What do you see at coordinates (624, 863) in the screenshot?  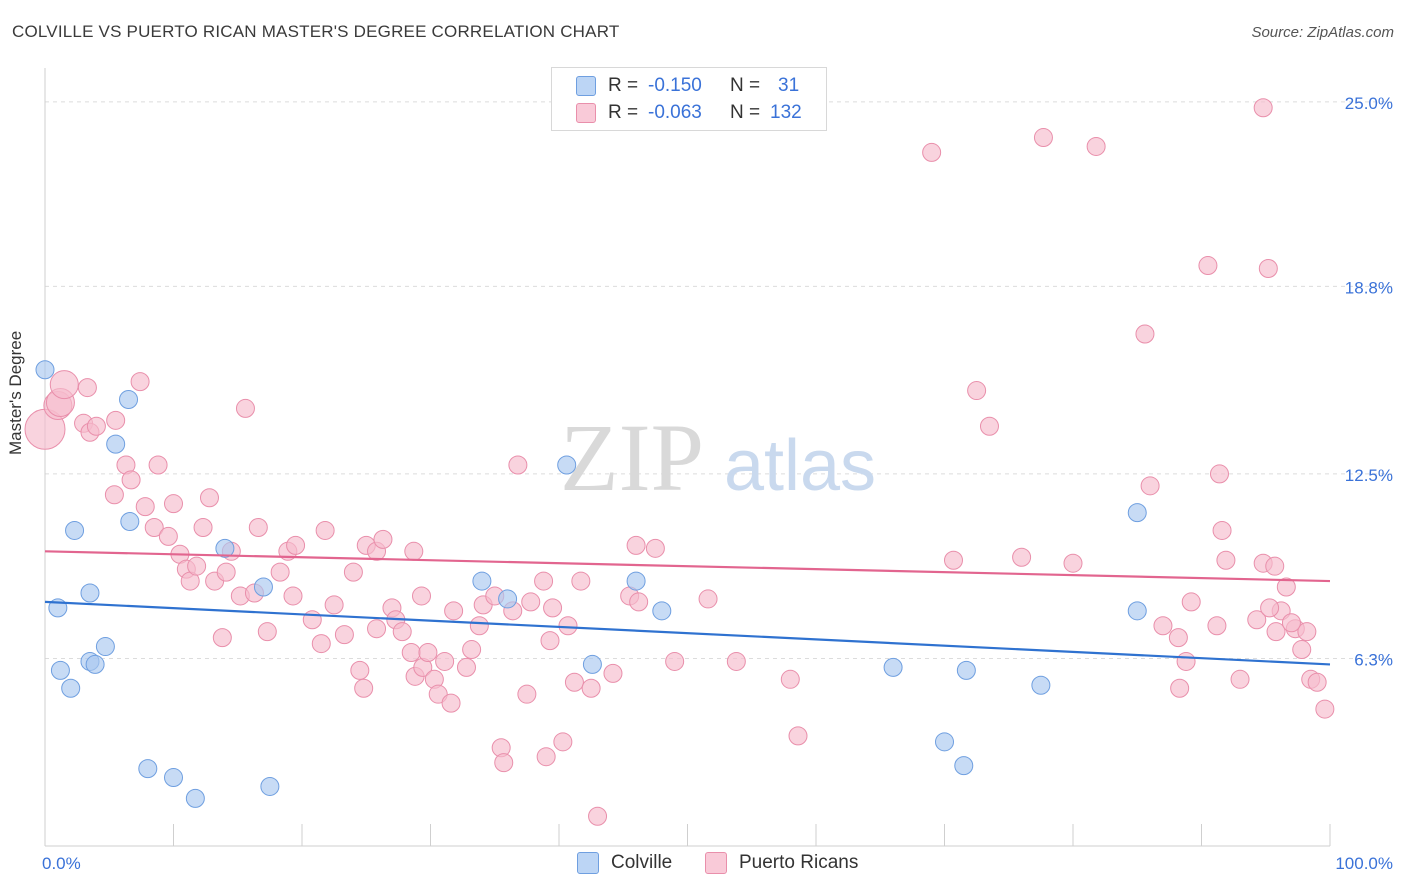 I see `bottom-legend-colville: Colville` at bounding box center [624, 863].